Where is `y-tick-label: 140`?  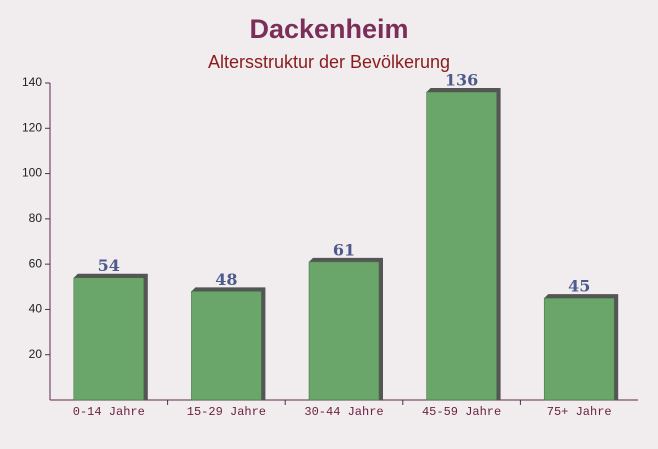 y-tick-label: 140 is located at coordinates (32, 82).